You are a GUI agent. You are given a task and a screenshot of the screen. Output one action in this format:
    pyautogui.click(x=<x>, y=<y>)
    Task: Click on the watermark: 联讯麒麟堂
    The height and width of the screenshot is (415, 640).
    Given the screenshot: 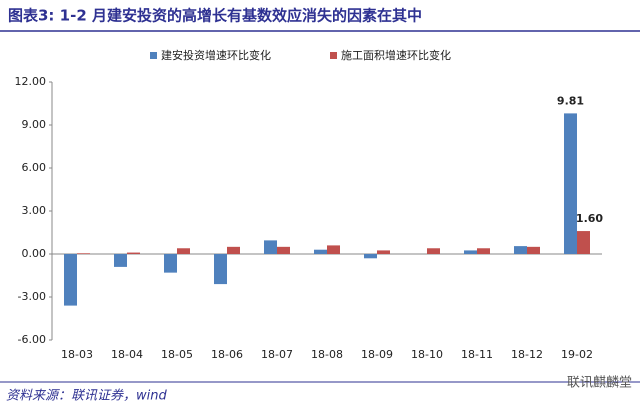 What is the action you would take?
    pyautogui.click(x=599, y=383)
    